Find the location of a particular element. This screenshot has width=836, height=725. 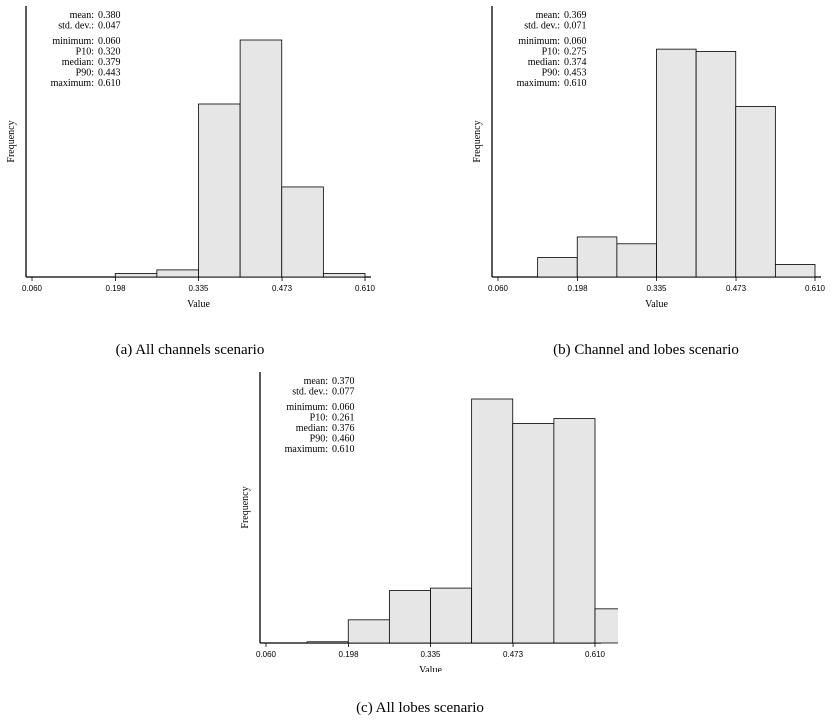

stat-value: 0.443 is located at coordinates (109, 73).